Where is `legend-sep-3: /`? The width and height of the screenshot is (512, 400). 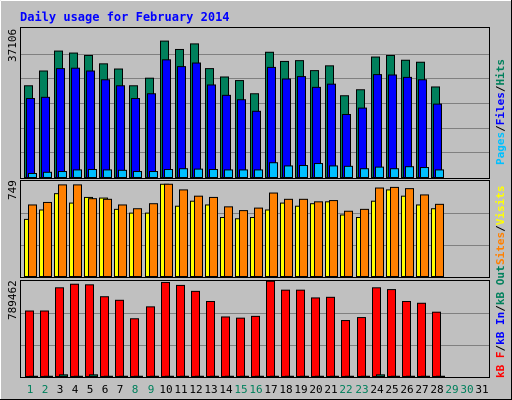 legend-sep-3: / is located at coordinates (500, 228).